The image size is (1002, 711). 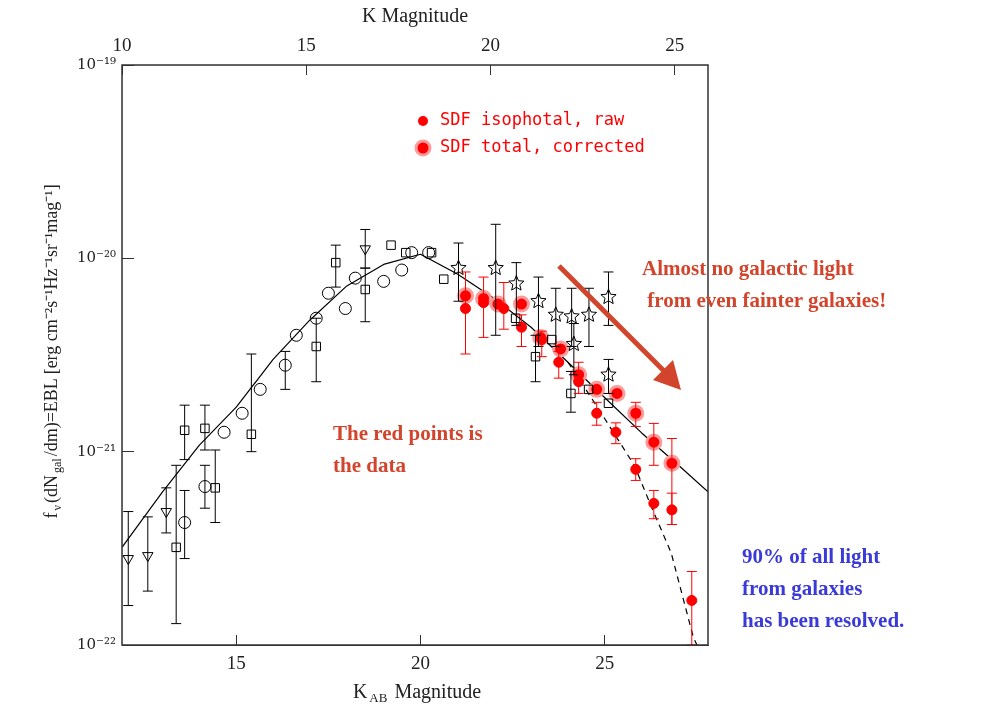 I want to click on y-tick-label: 10⁻²⁰, so click(x=96, y=257).